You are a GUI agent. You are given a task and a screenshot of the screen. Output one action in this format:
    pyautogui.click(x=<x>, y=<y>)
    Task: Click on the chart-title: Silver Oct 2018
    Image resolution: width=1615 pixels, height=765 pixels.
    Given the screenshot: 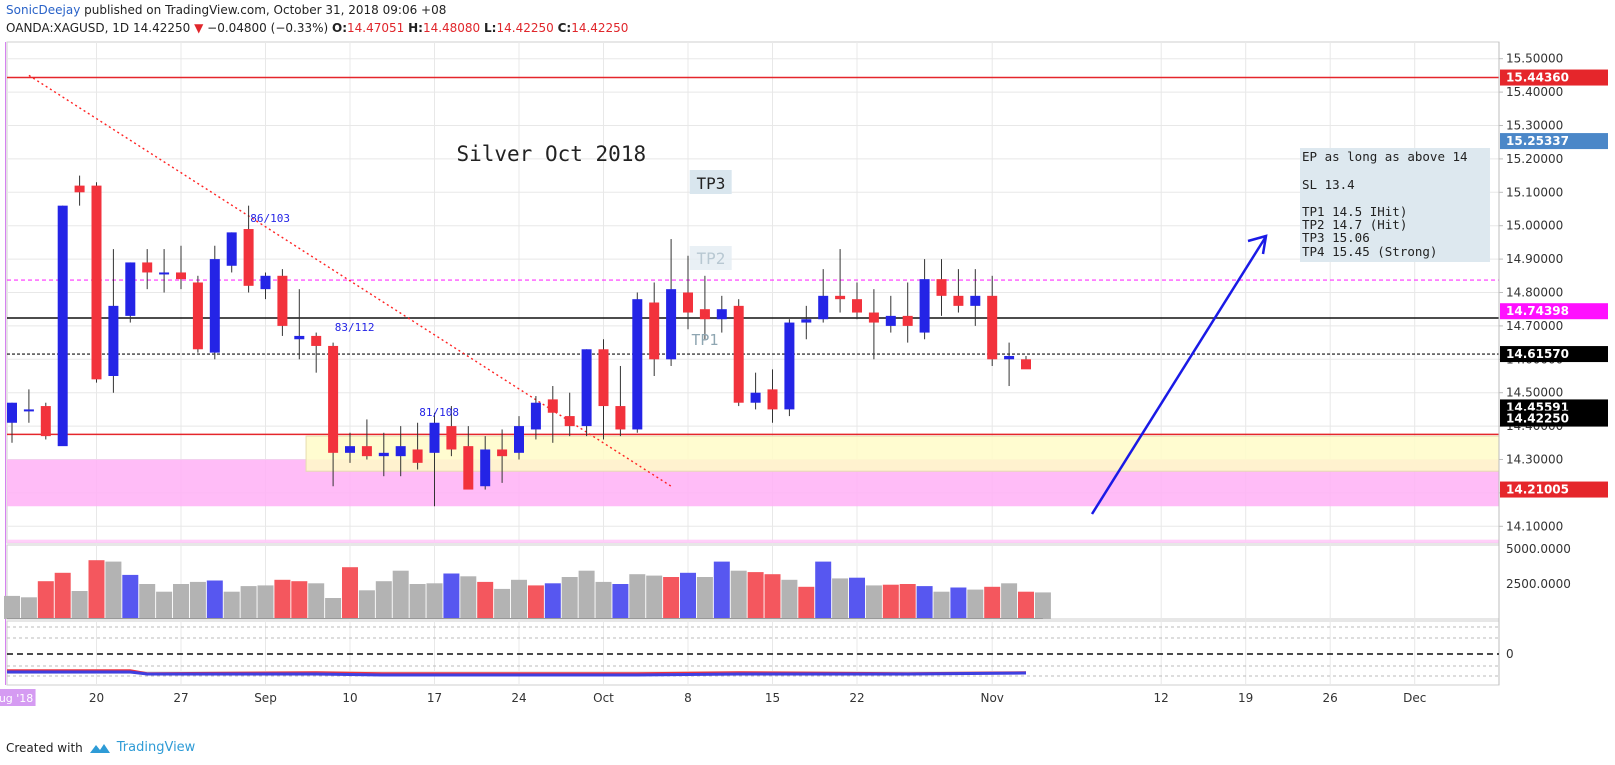 What is the action you would take?
    pyautogui.click(x=551, y=154)
    